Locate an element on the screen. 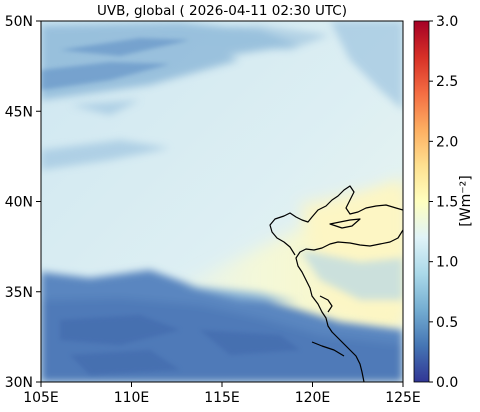 The width and height of the screenshot is (480, 412). lon-tick-label: 105E is located at coordinates (41, 398).